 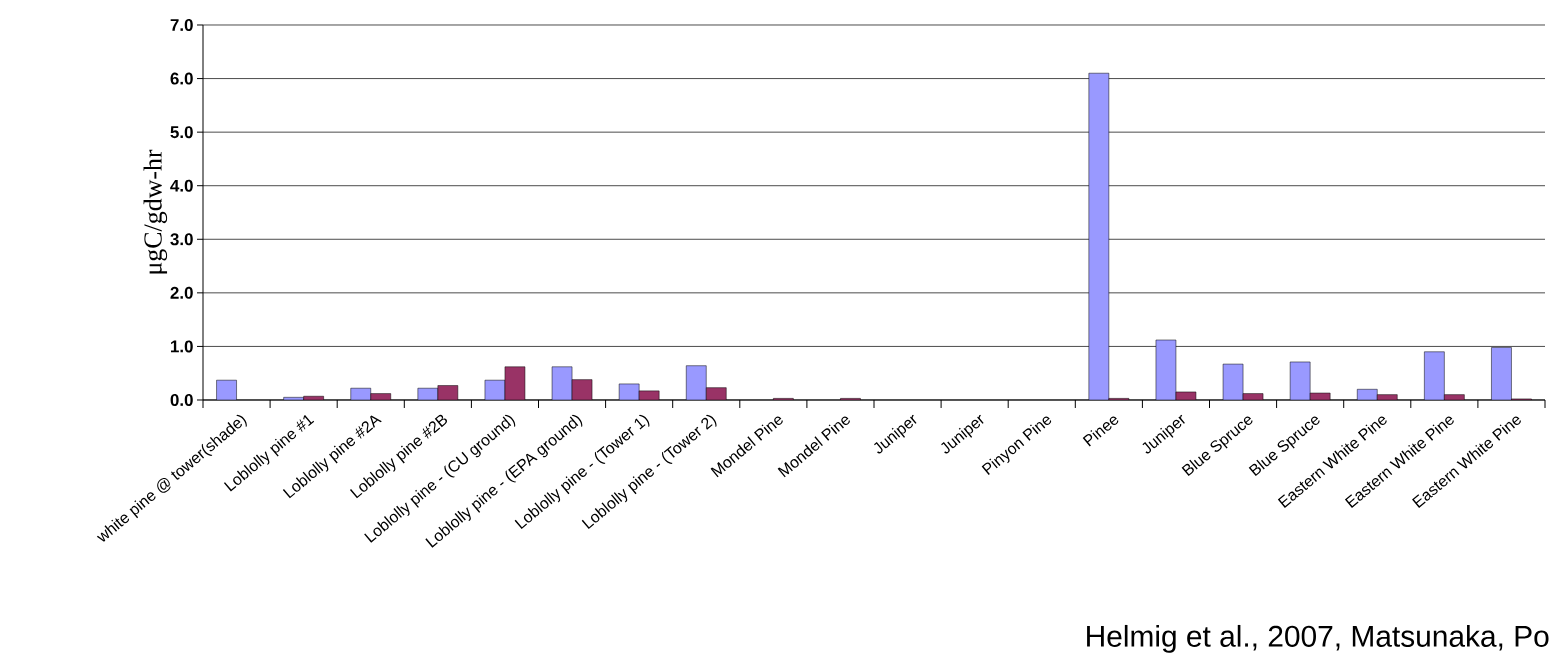 I want to click on y-tick-label: 6.0, so click(x=181, y=78).